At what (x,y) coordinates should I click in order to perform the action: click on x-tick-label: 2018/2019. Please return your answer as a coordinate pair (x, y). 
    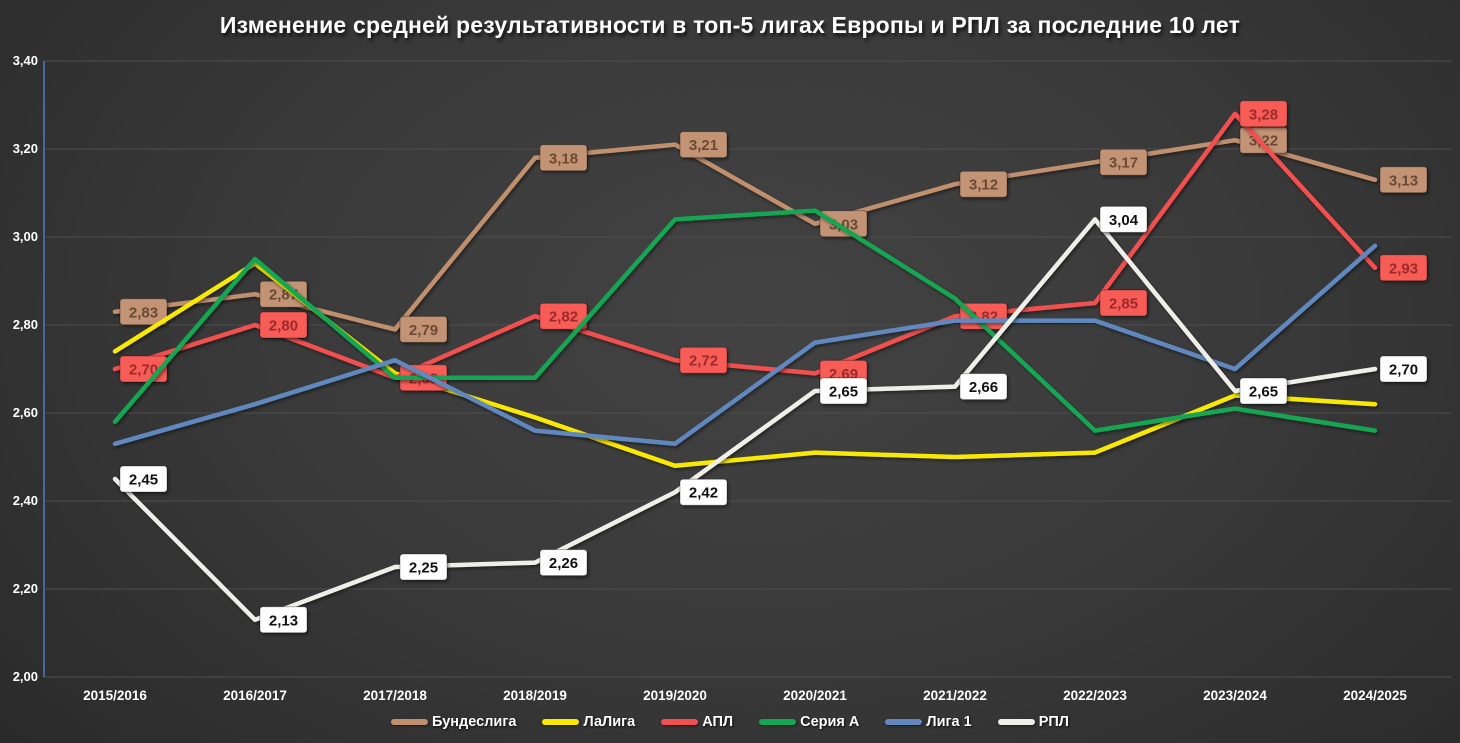
    Looking at the image, I should click on (535, 695).